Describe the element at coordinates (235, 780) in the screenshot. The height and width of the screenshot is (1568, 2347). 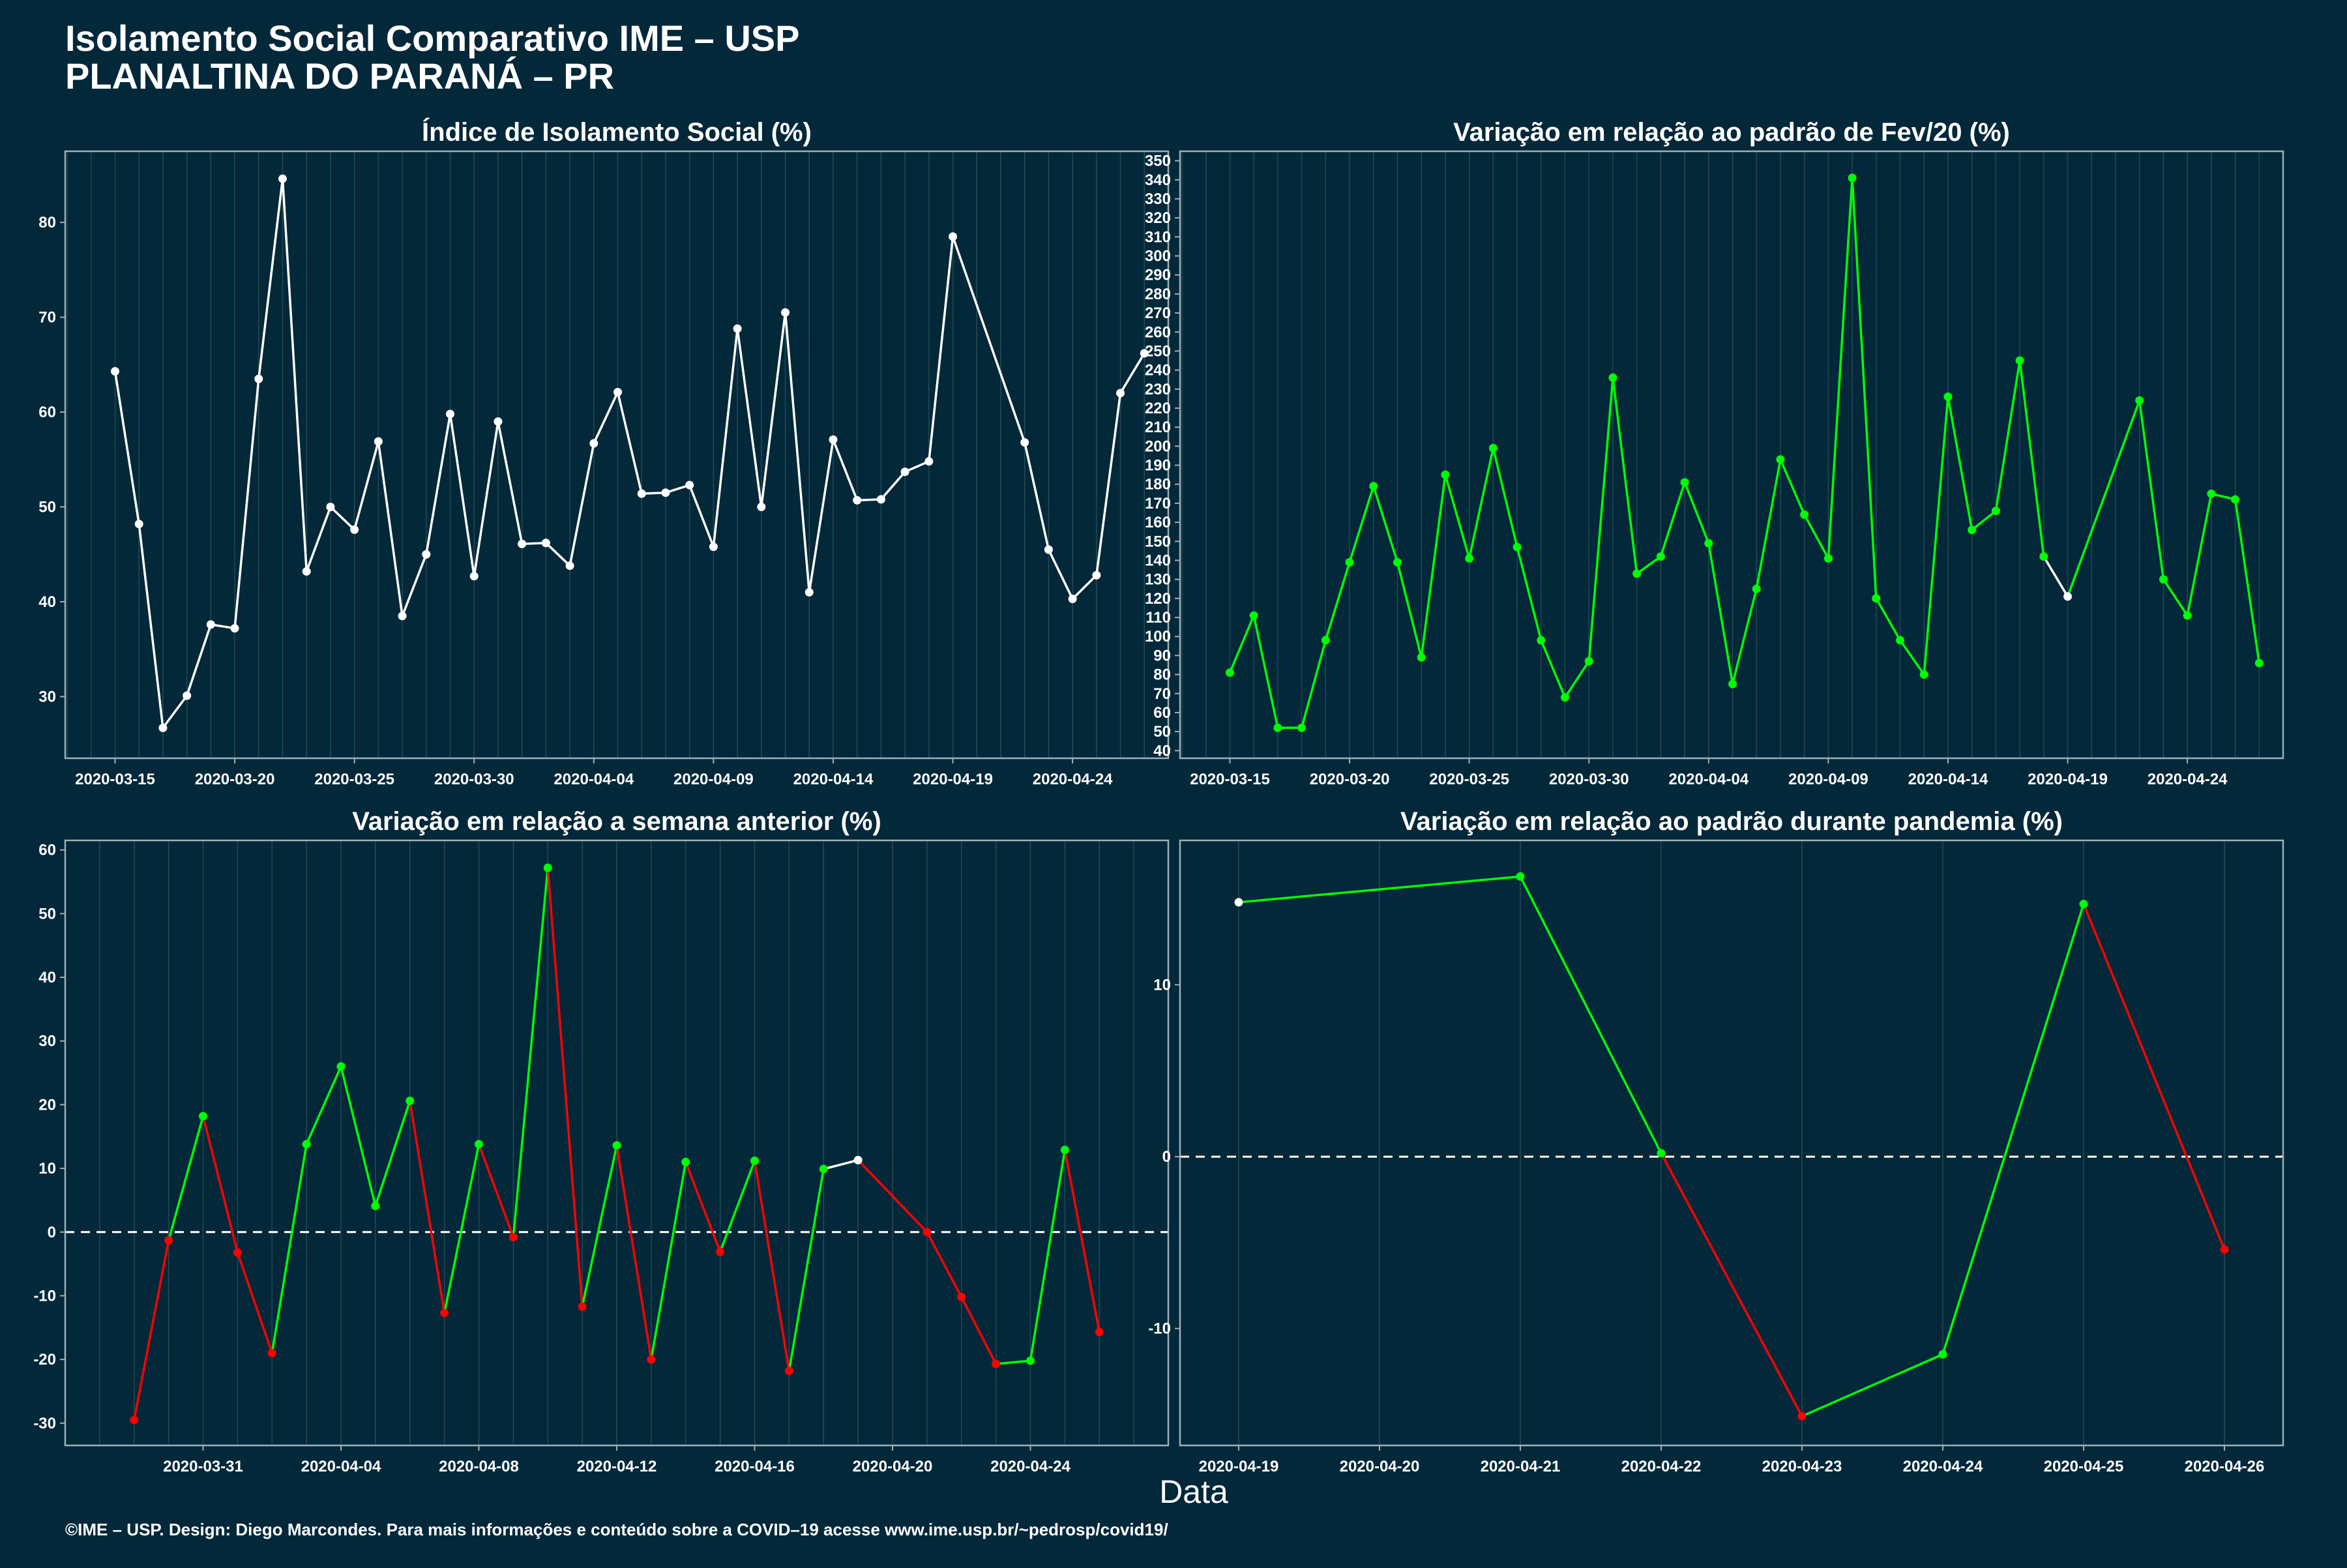
I see `x-tick-label: 2020-03-20` at that location.